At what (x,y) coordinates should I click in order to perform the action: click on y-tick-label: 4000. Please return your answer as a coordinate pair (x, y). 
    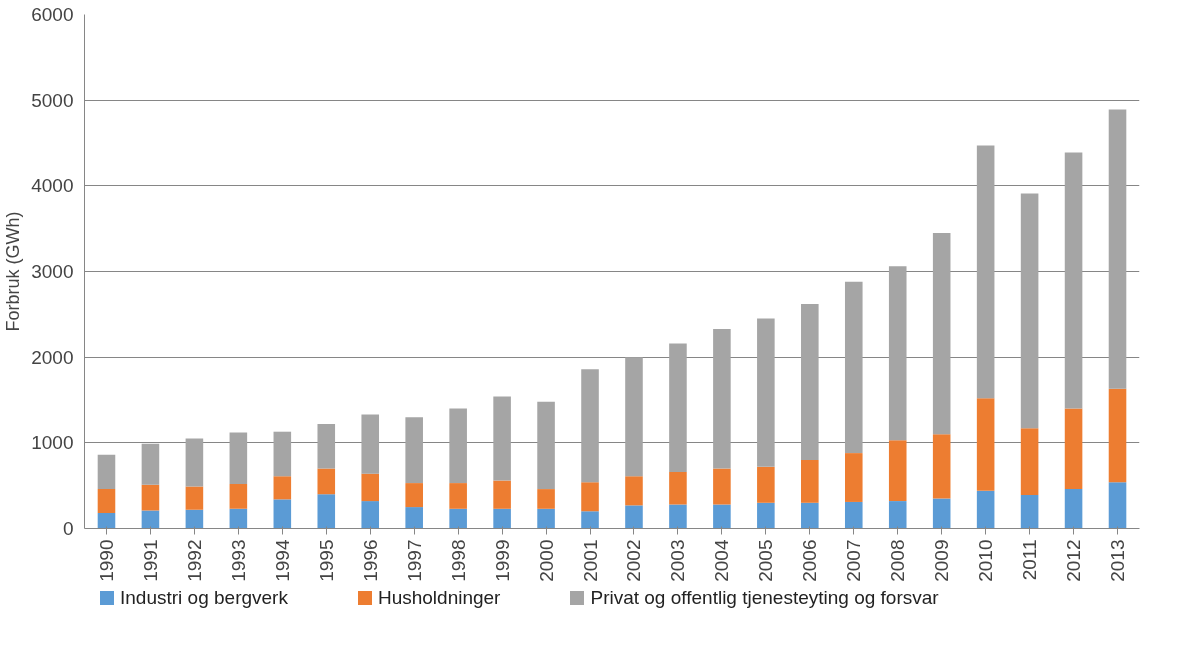
    Looking at the image, I should click on (52, 186).